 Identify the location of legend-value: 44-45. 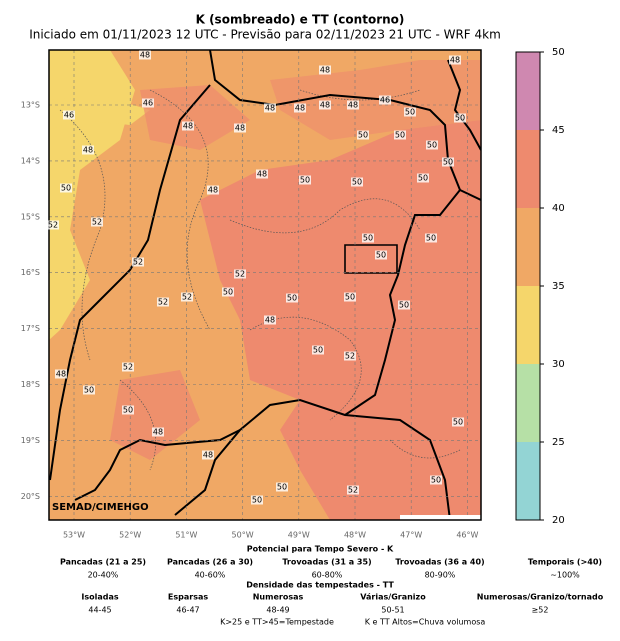
(99, 610).